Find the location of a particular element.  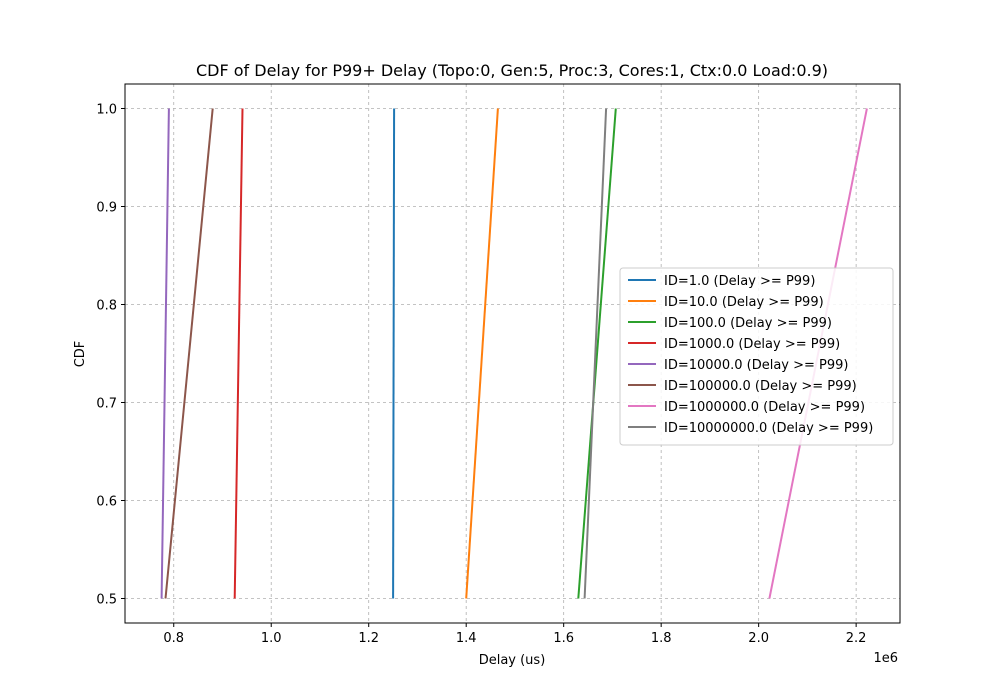

x-tick-label: 2.0 is located at coordinates (758, 638).